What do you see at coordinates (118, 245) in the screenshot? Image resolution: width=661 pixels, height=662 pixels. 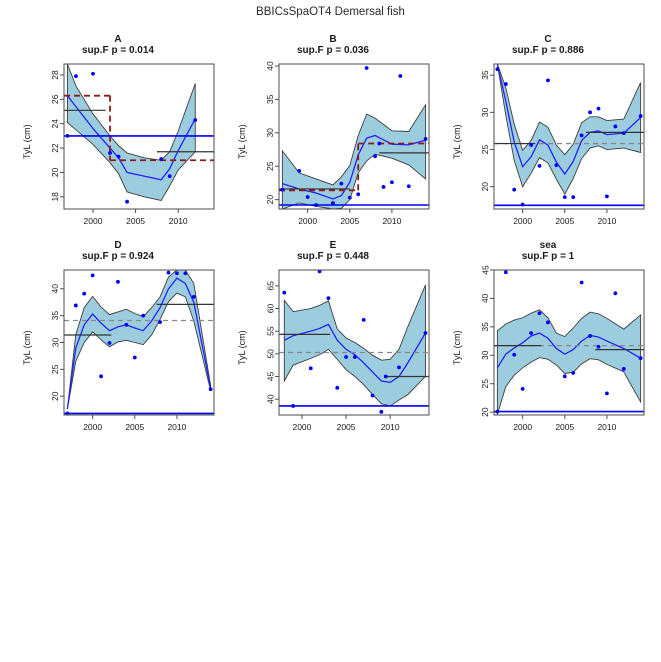 I see `panel-label: D` at bounding box center [118, 245].